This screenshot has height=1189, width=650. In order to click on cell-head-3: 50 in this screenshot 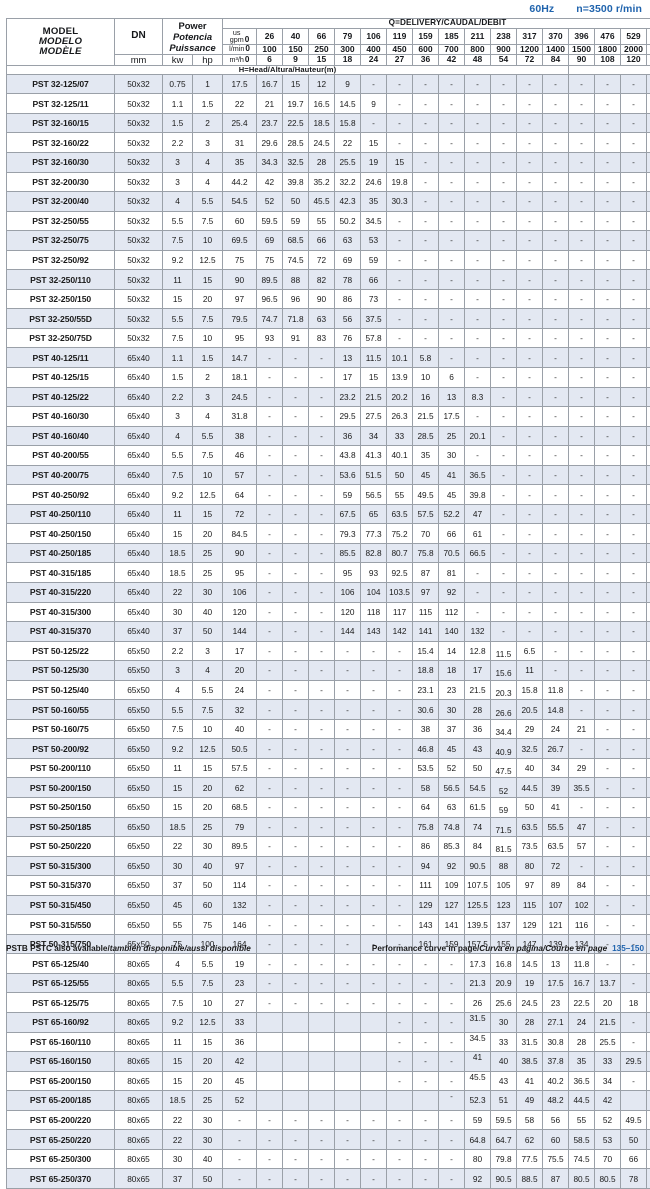, I will do `click(296, 202)`.